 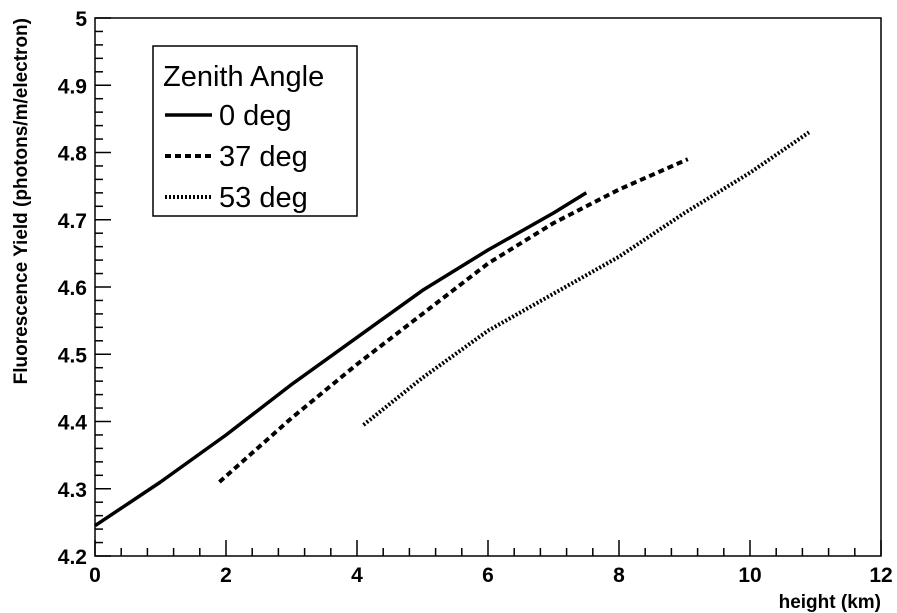 I want to click on x-axis: 0 2 4 6 8 10 12, so click(x=491, y=563).